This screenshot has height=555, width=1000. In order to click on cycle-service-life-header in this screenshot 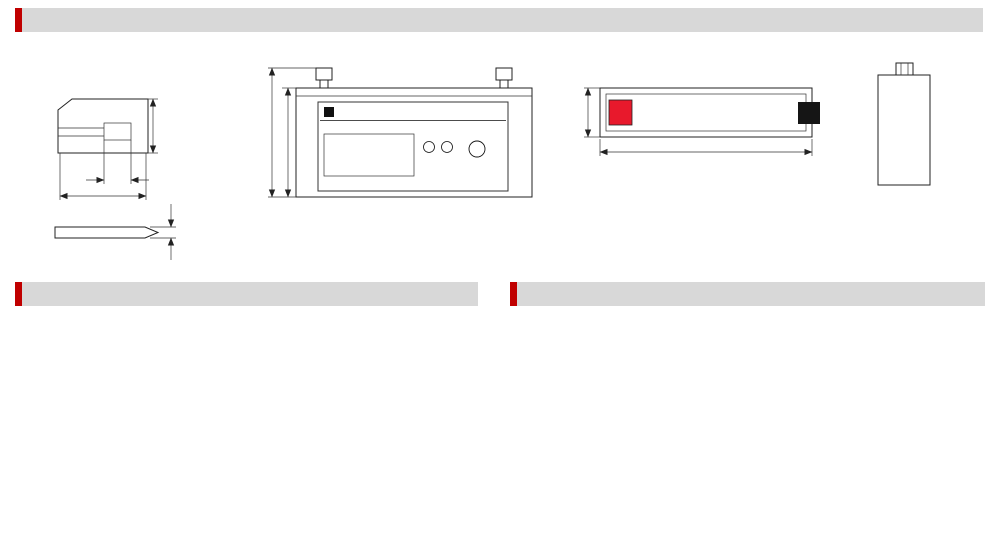, I will do `click(246, 294)`.